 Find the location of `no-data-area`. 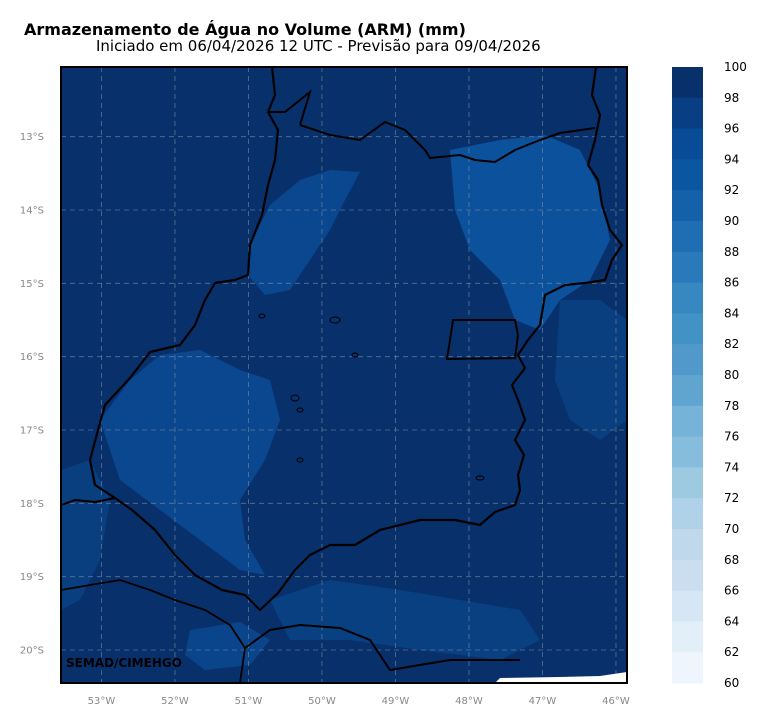

no-data-area is located at coordinates (561, 677).